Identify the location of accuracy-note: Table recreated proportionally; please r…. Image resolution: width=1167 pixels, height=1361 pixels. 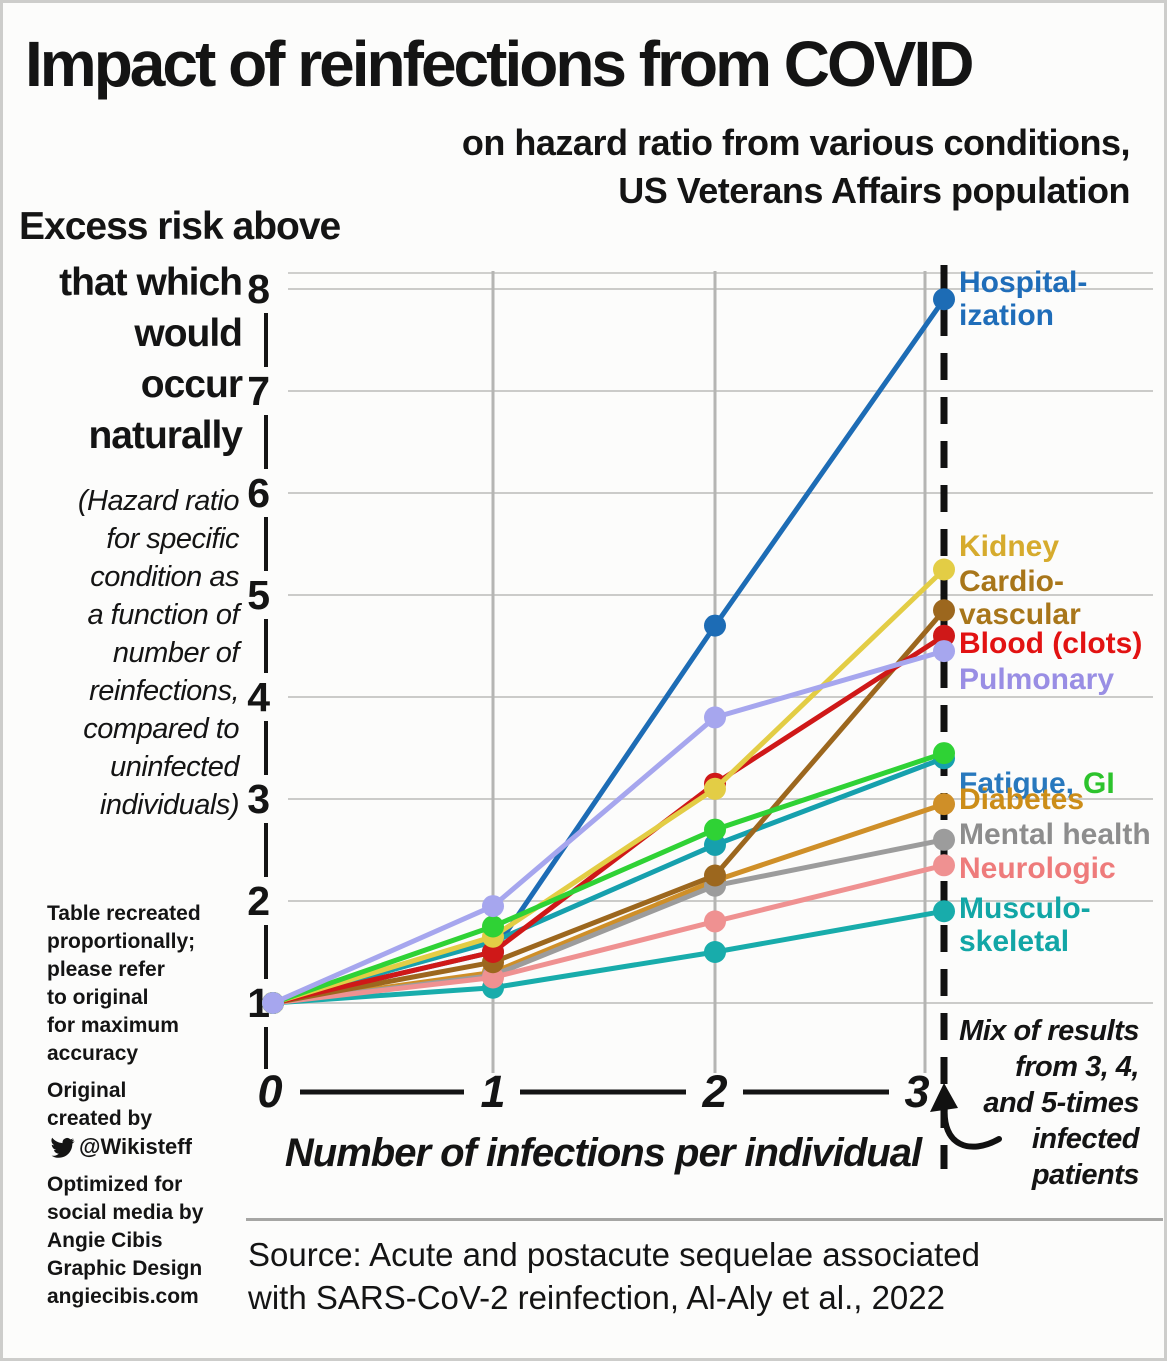
(124, 983).